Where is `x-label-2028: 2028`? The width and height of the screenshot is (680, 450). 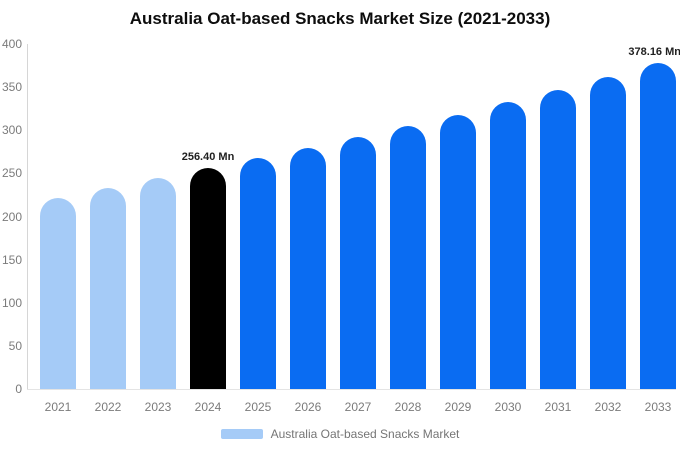
x-label-2028: 2028 is located at coordinates (408, 407).